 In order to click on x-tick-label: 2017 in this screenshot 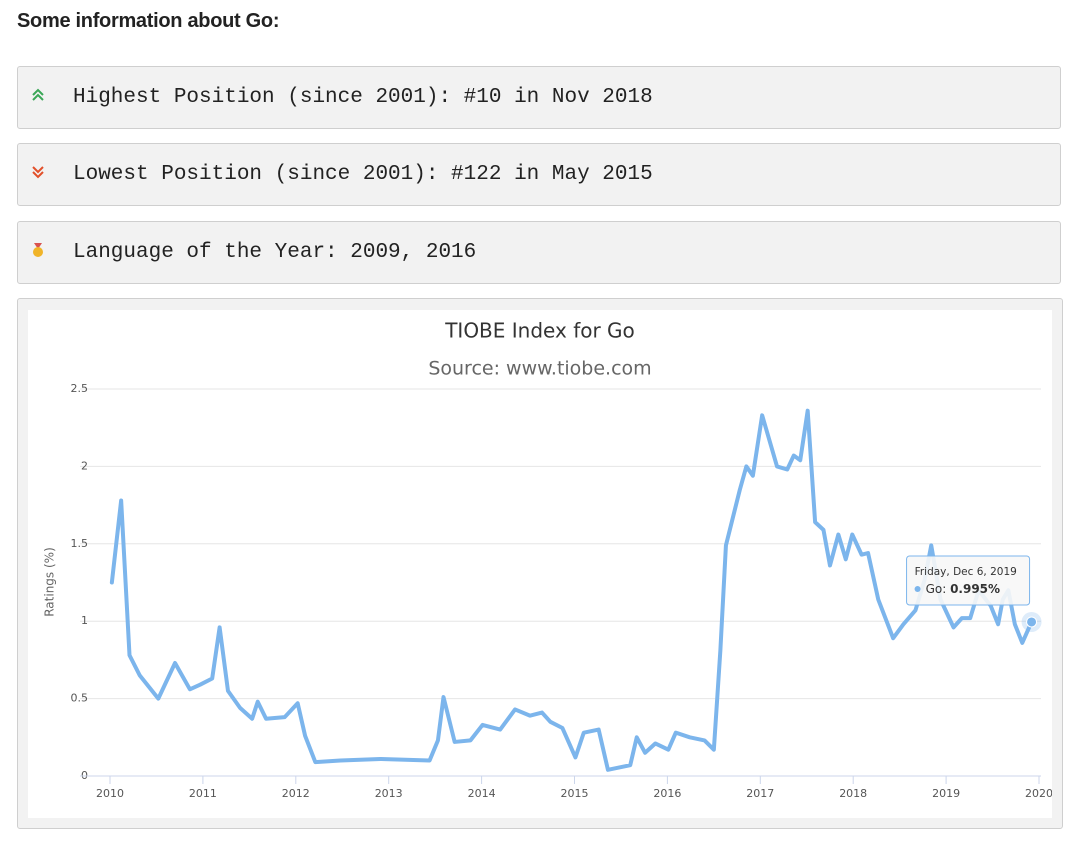, I will do `click(760, 793)`.